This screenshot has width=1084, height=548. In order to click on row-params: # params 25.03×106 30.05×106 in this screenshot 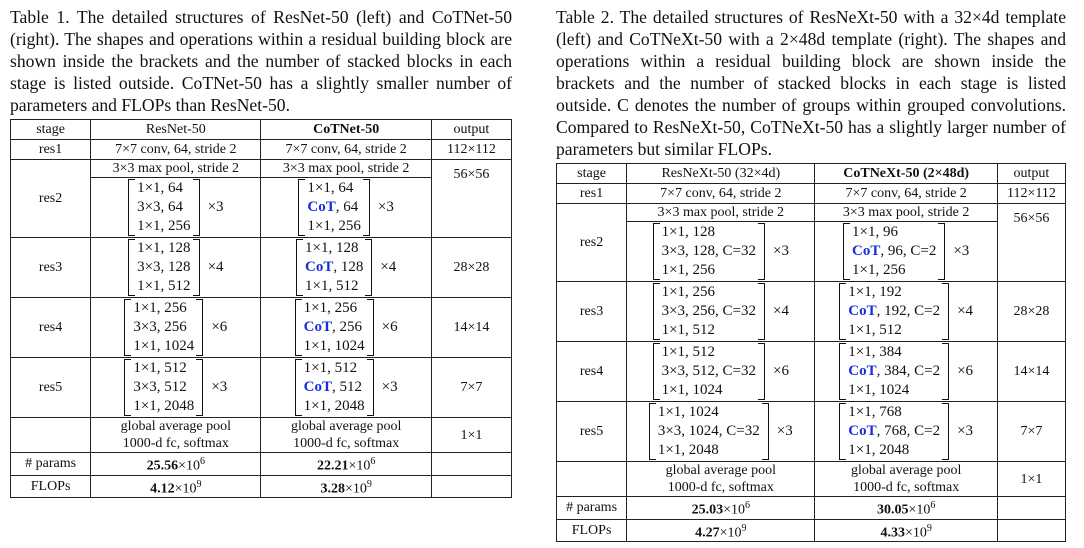, I will do `click(811, 508)`.